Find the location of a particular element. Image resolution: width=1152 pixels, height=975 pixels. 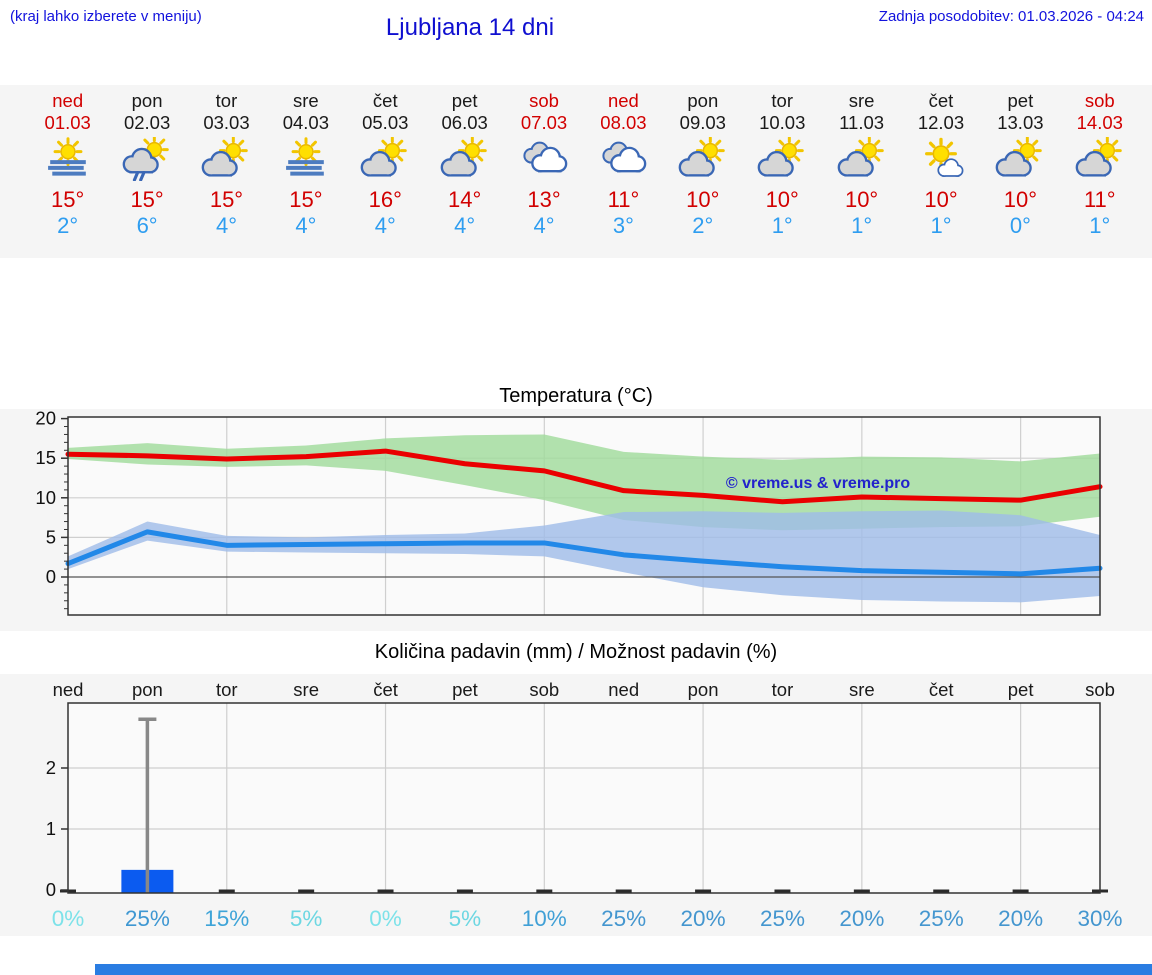

forecast-day: sre 11.03 10° 1° is located at coordinates (861, 171).